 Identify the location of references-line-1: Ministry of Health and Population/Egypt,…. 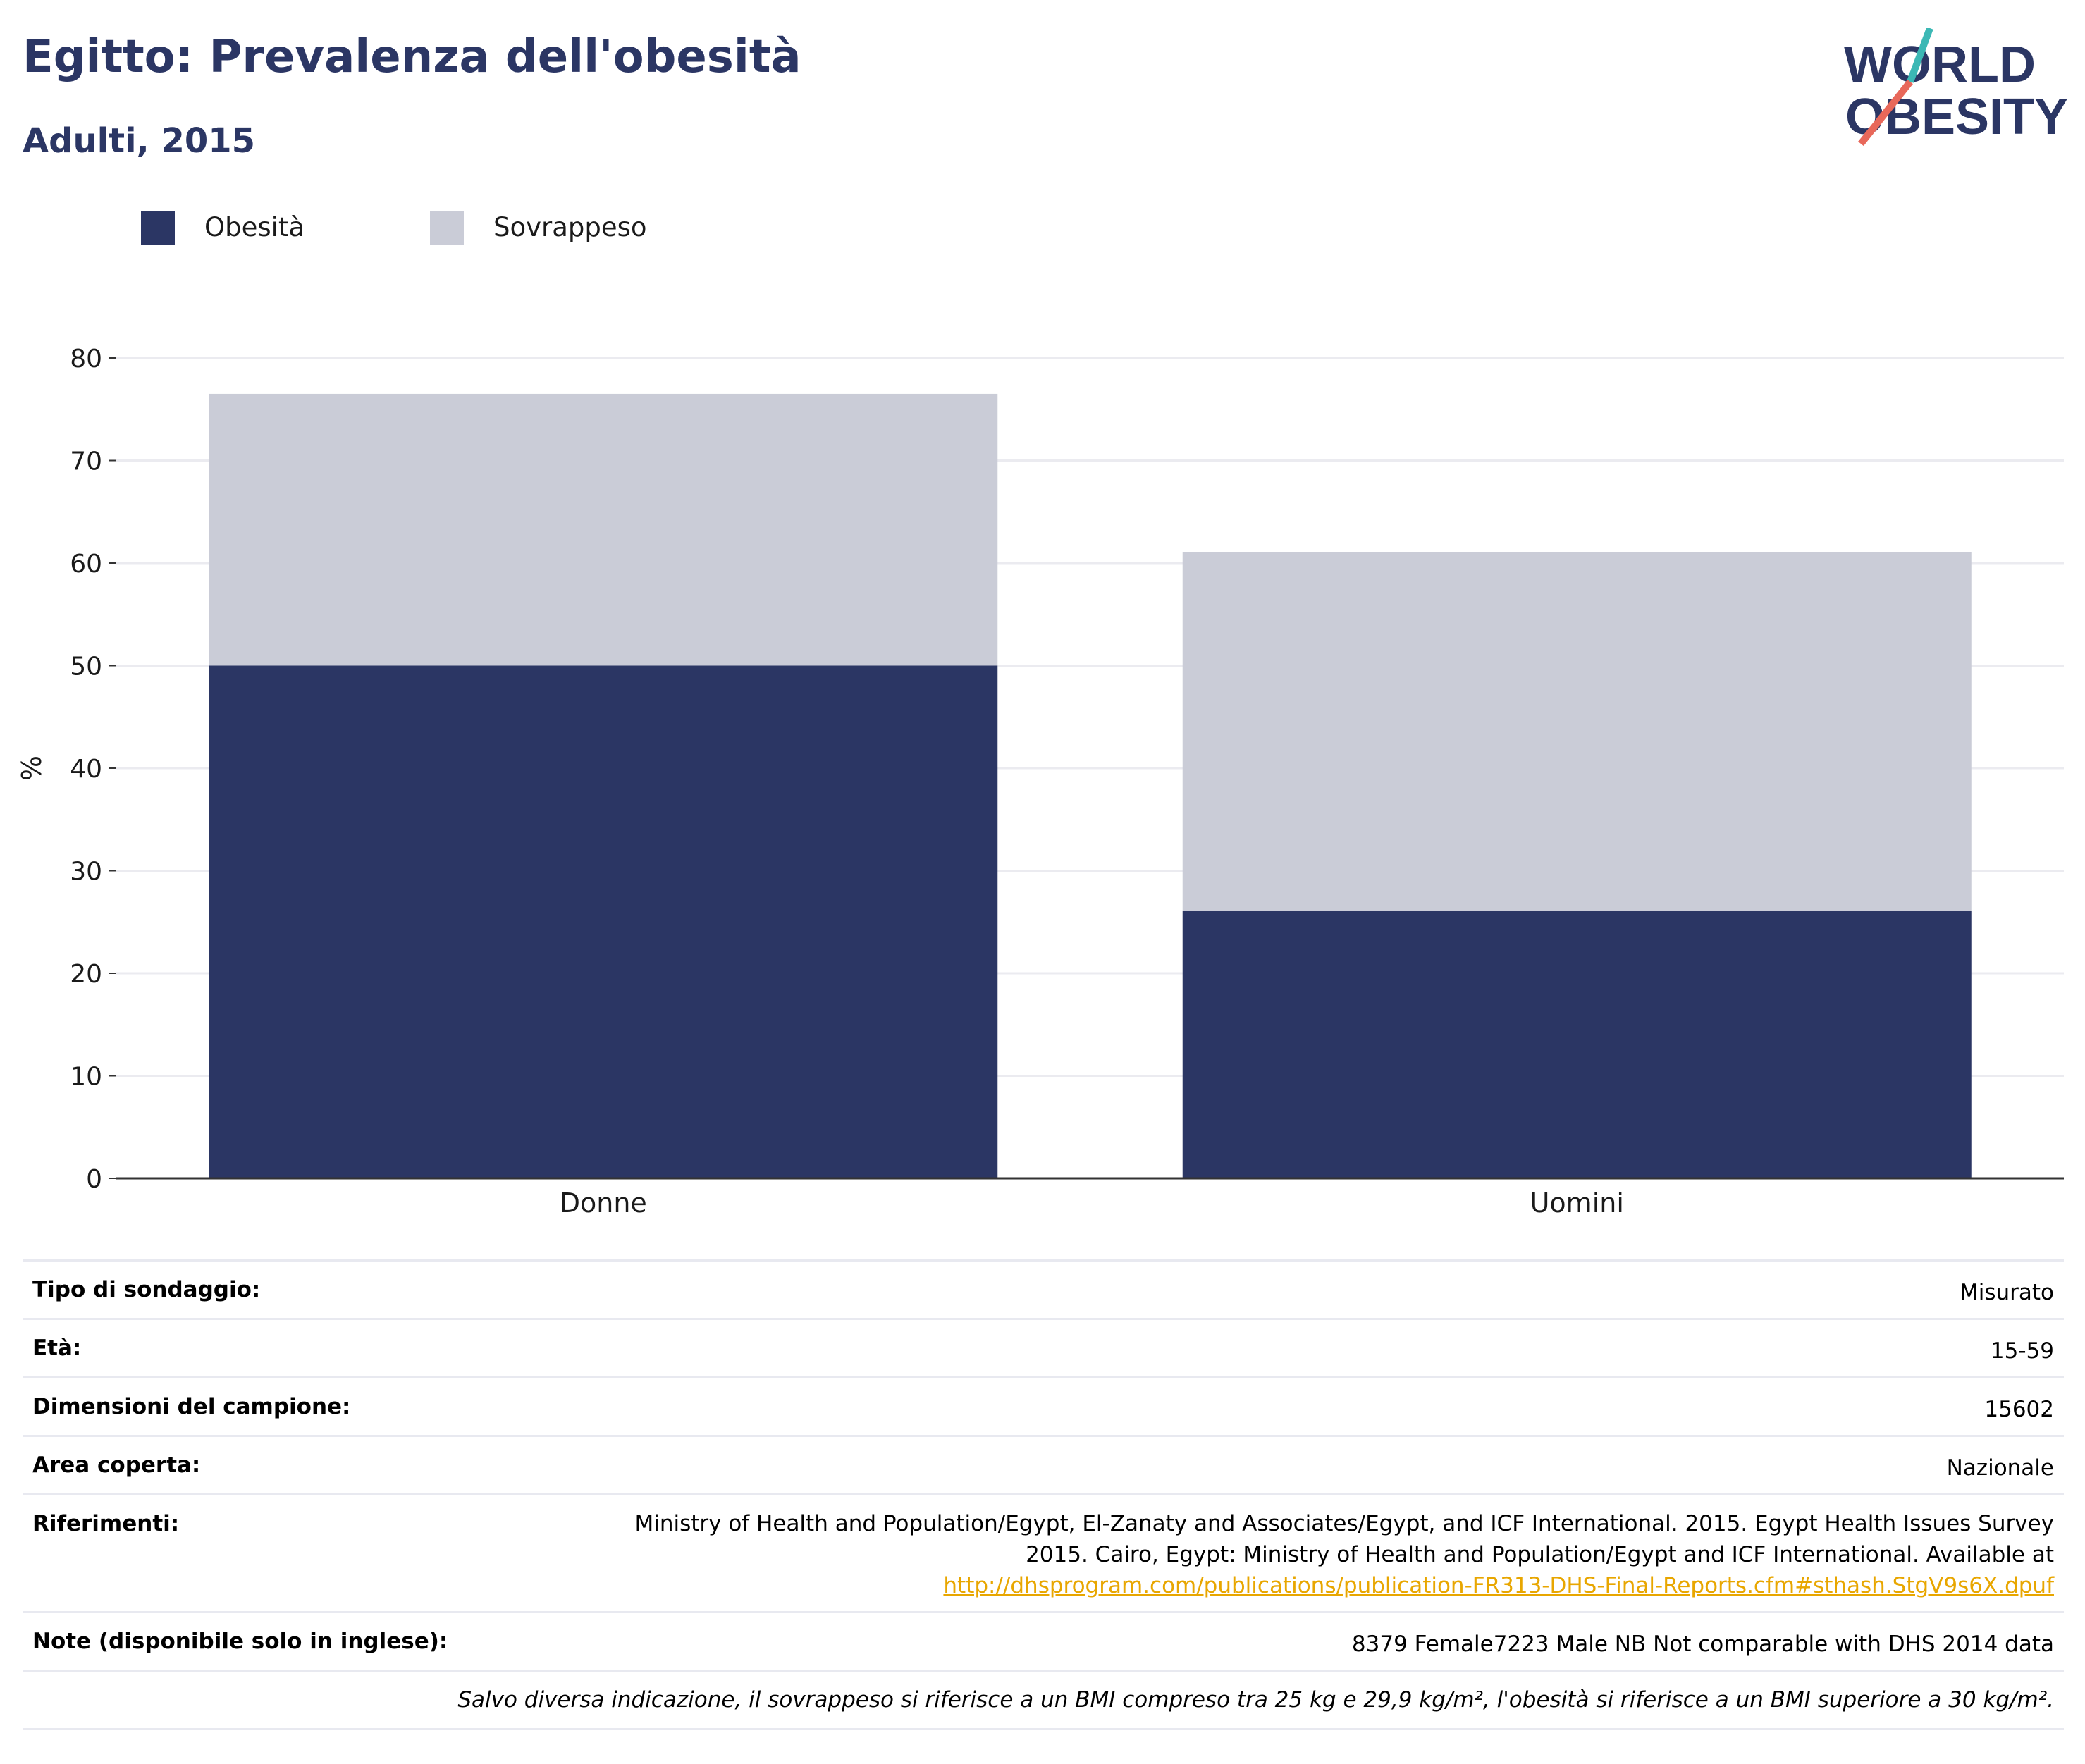
(1344, 1523).